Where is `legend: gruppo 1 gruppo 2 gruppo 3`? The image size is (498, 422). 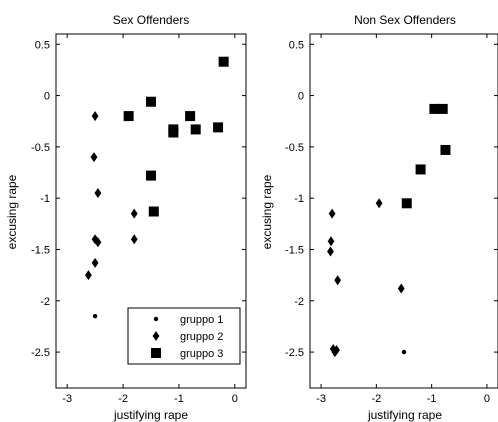 legend: gruppo 1 gruppo 2 gruppo 3 is located at coordinates (184, 336).